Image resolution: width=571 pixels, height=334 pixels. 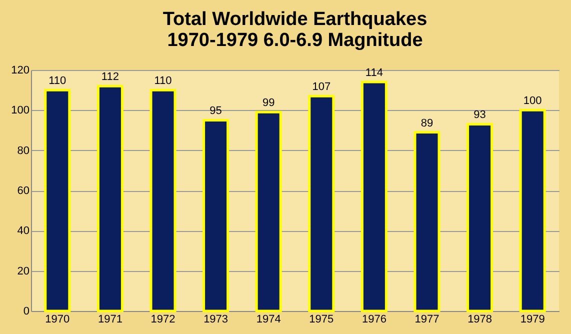 I want to click on data-label: 112, so click(x=110, y=77).